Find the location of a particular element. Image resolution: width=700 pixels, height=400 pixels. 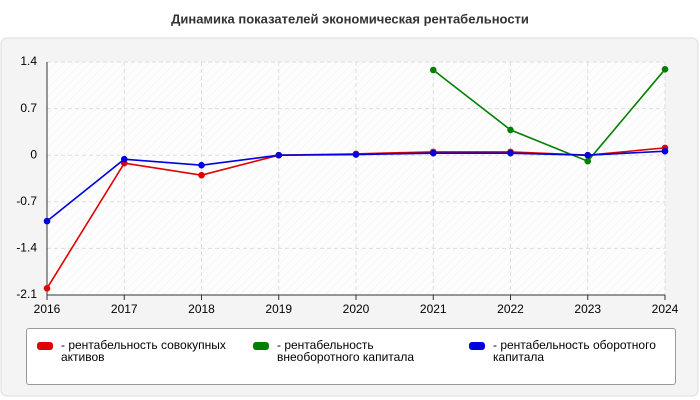

x-tick-label: 2016 is located at coordinates (47, 309).